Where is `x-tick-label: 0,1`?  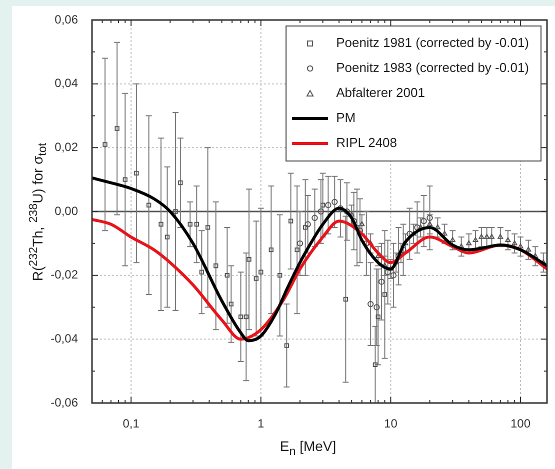
x-tick-label: 0,1 is located at coordinates (131, 423).